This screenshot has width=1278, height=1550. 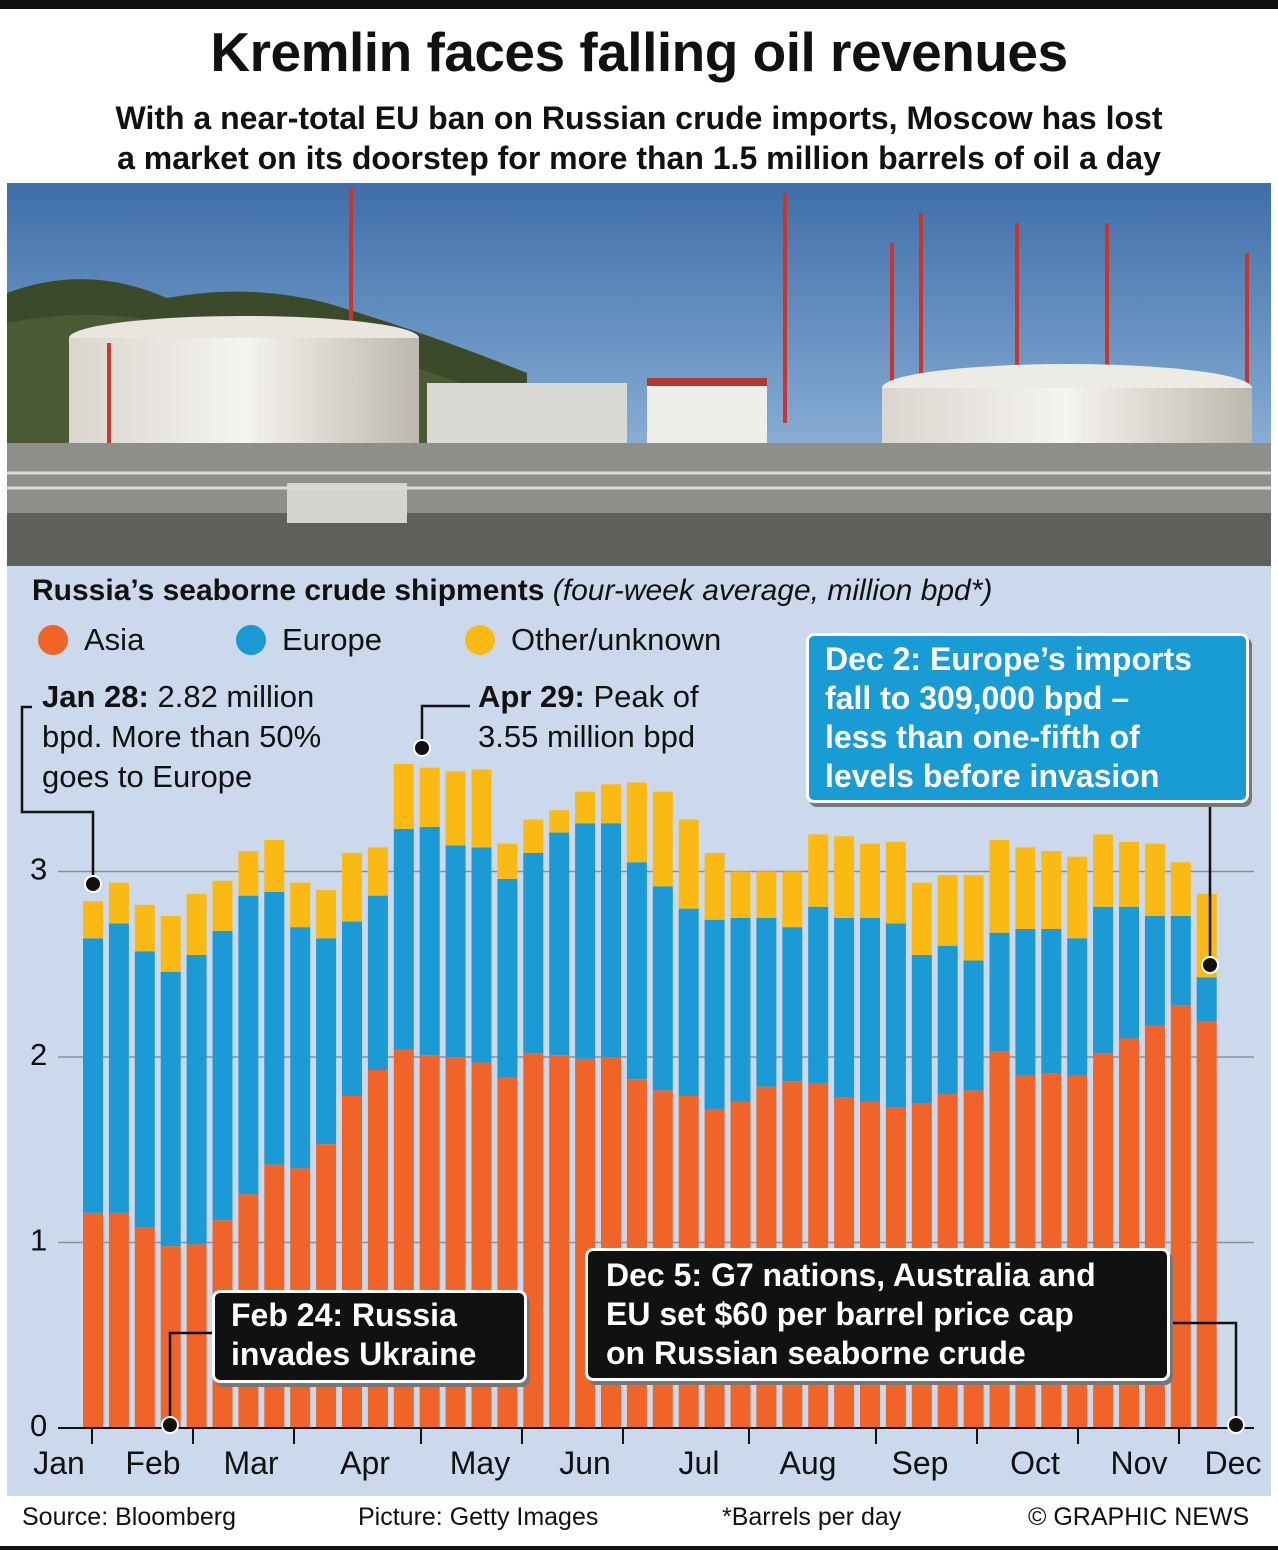 What do you see at coordinates (851, 1275) in the screenshot?
I see `annotation-text: Dec 5: G7 nations, Australia and` at bounding box center [851, 1275].